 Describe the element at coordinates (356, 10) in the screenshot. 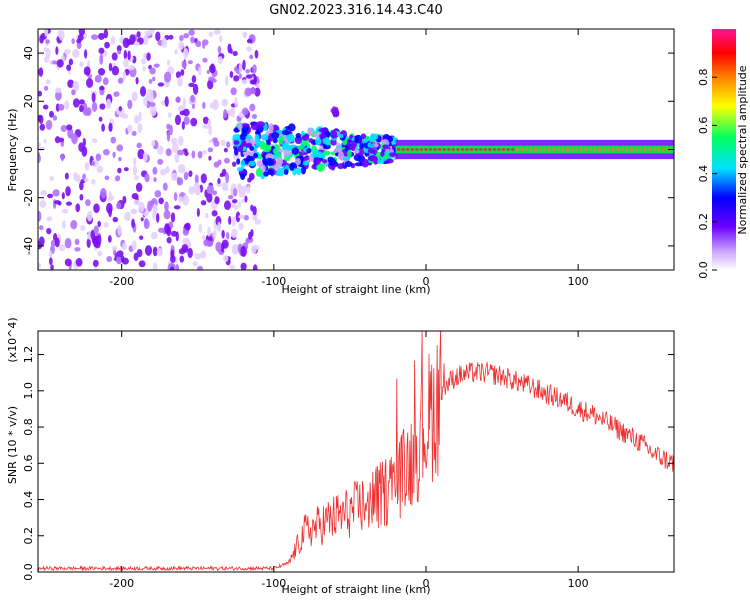

I see `figure-title: GN02.2023.316.14.43.C40` at that location.